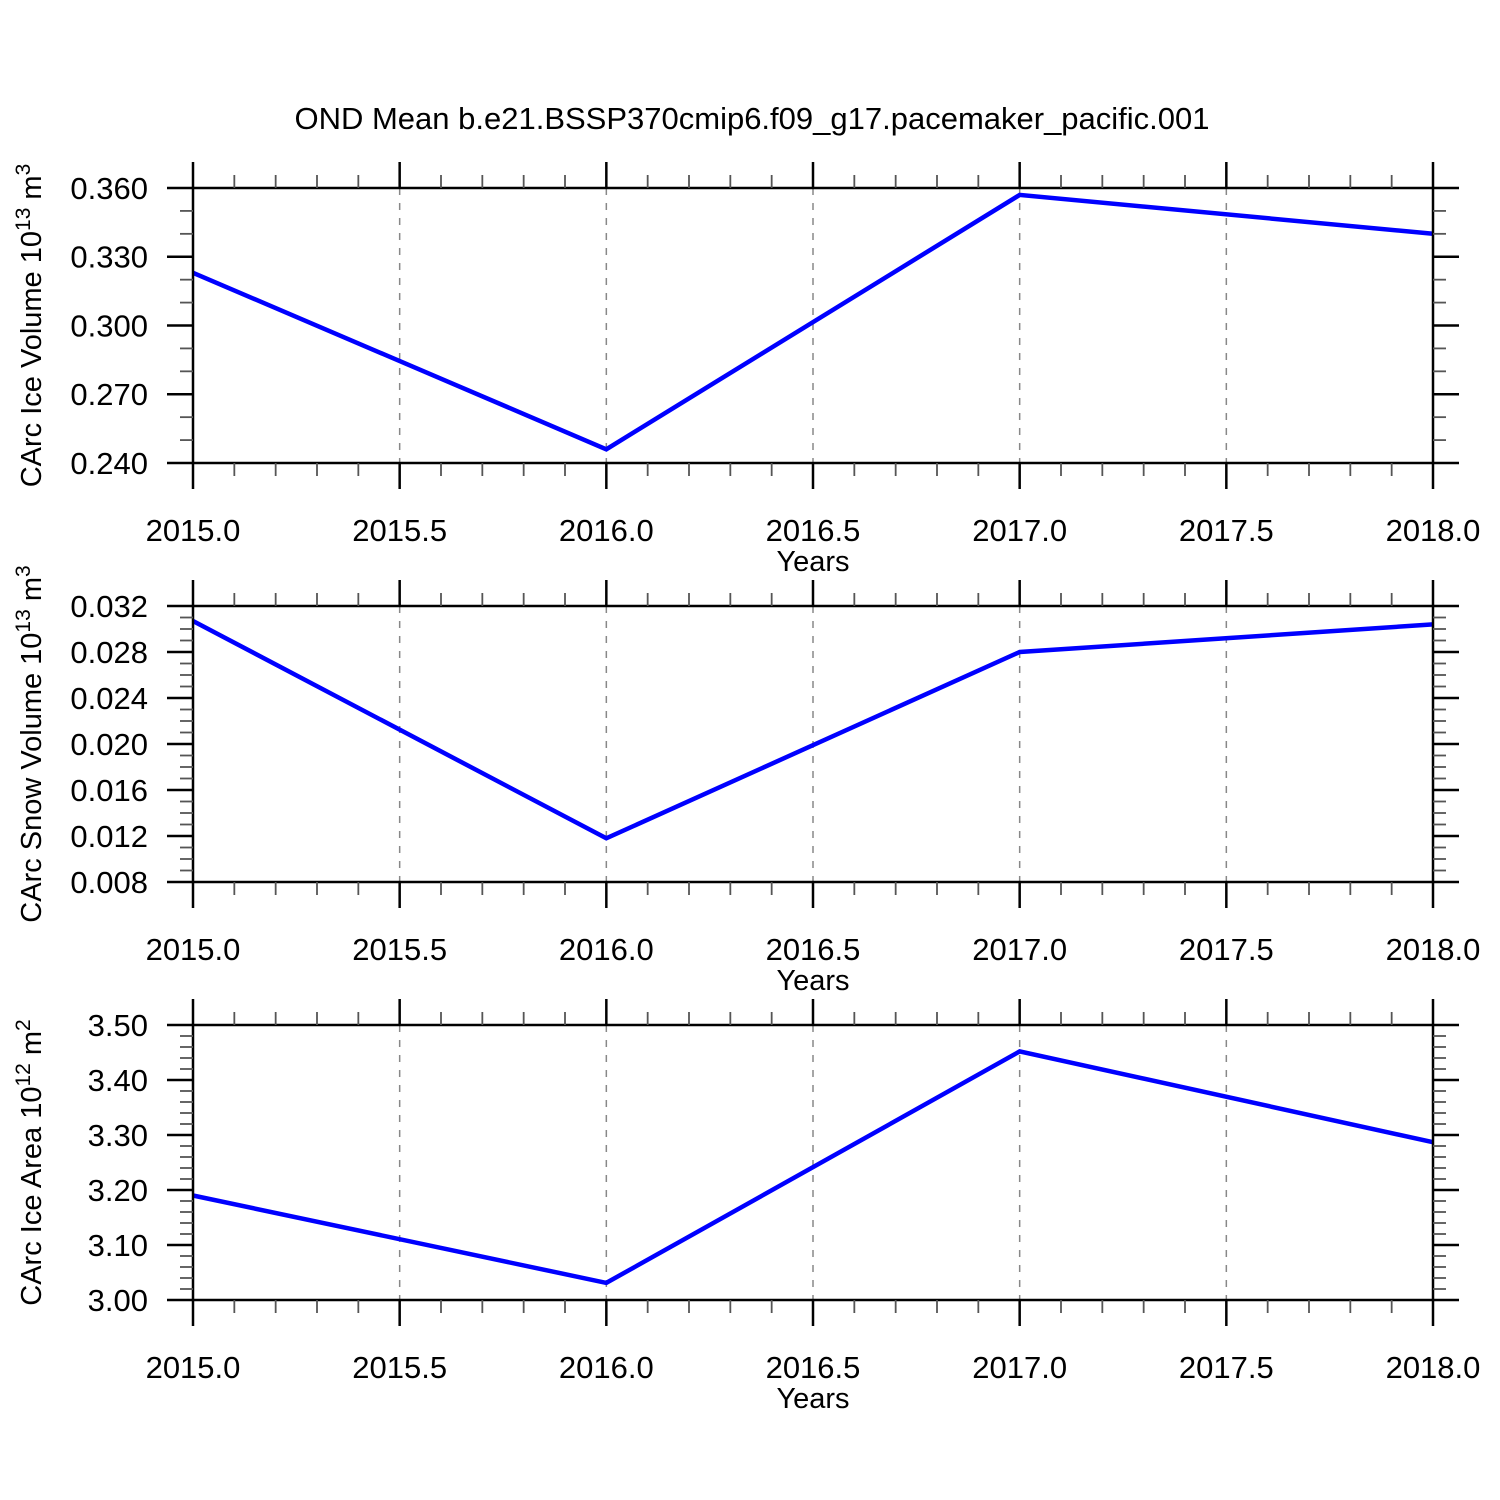  I want to click on y-tick-label: 3.10, so click(118, 1245).